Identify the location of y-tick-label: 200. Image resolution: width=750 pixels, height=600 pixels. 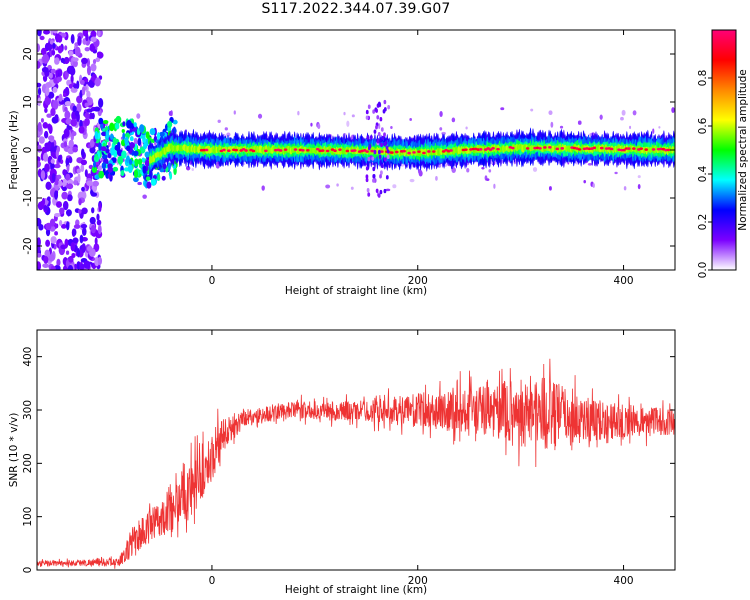
(28, 463).